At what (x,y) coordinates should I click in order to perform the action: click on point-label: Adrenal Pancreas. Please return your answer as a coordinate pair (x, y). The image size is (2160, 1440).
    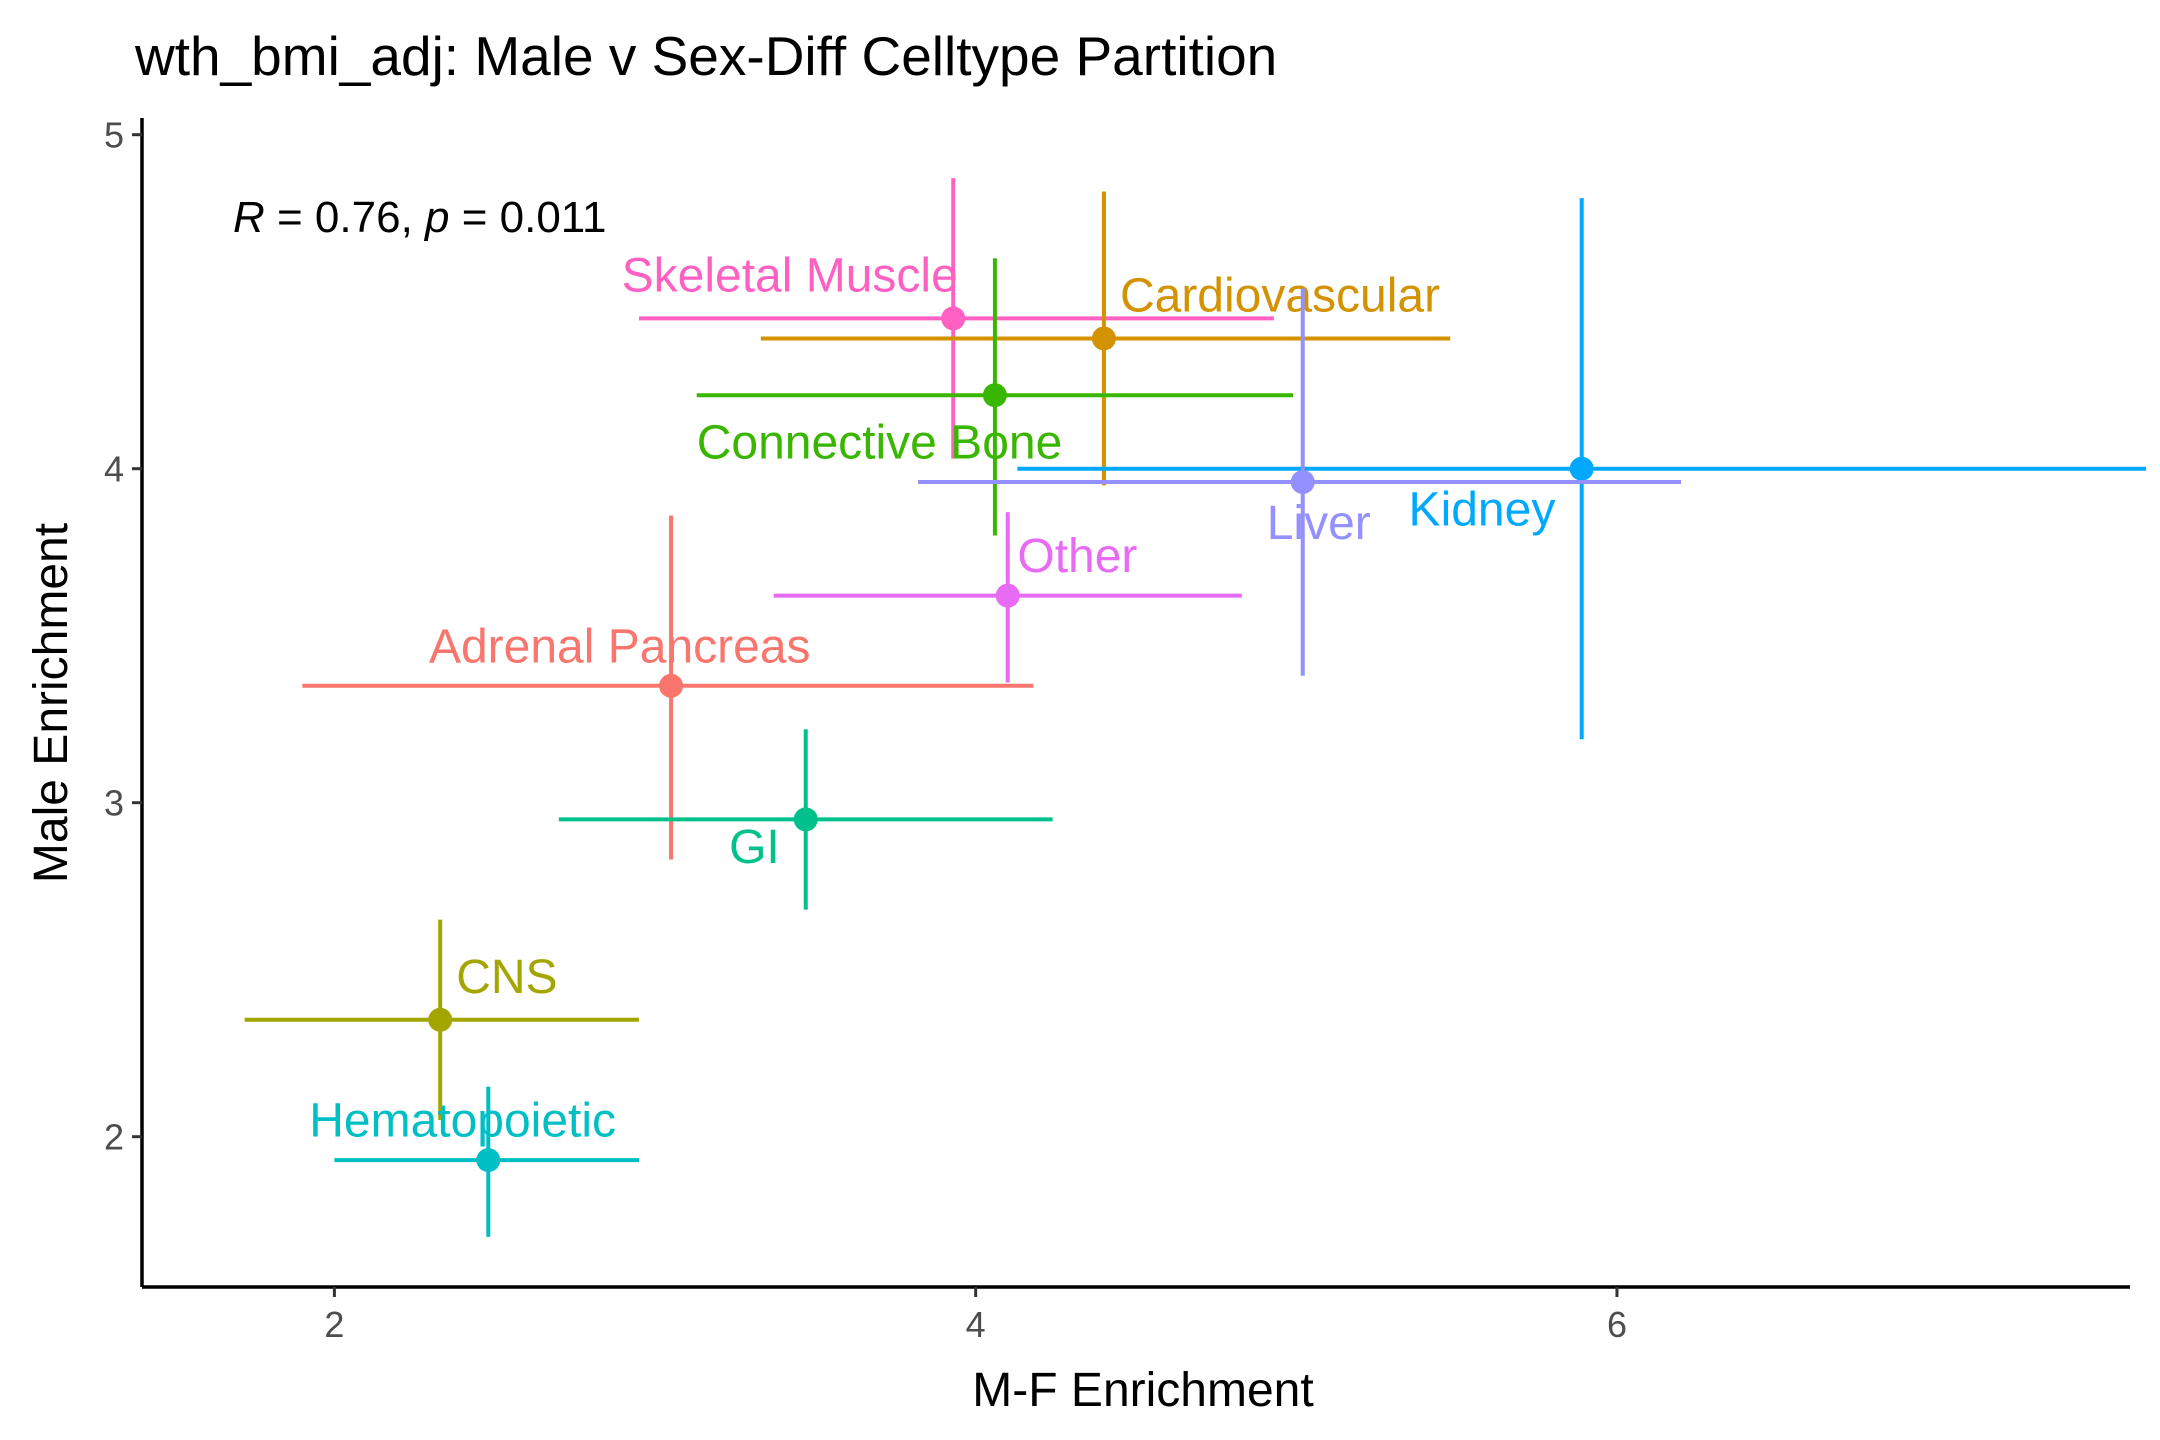
    Looking at the image, I should click on (620, 646).